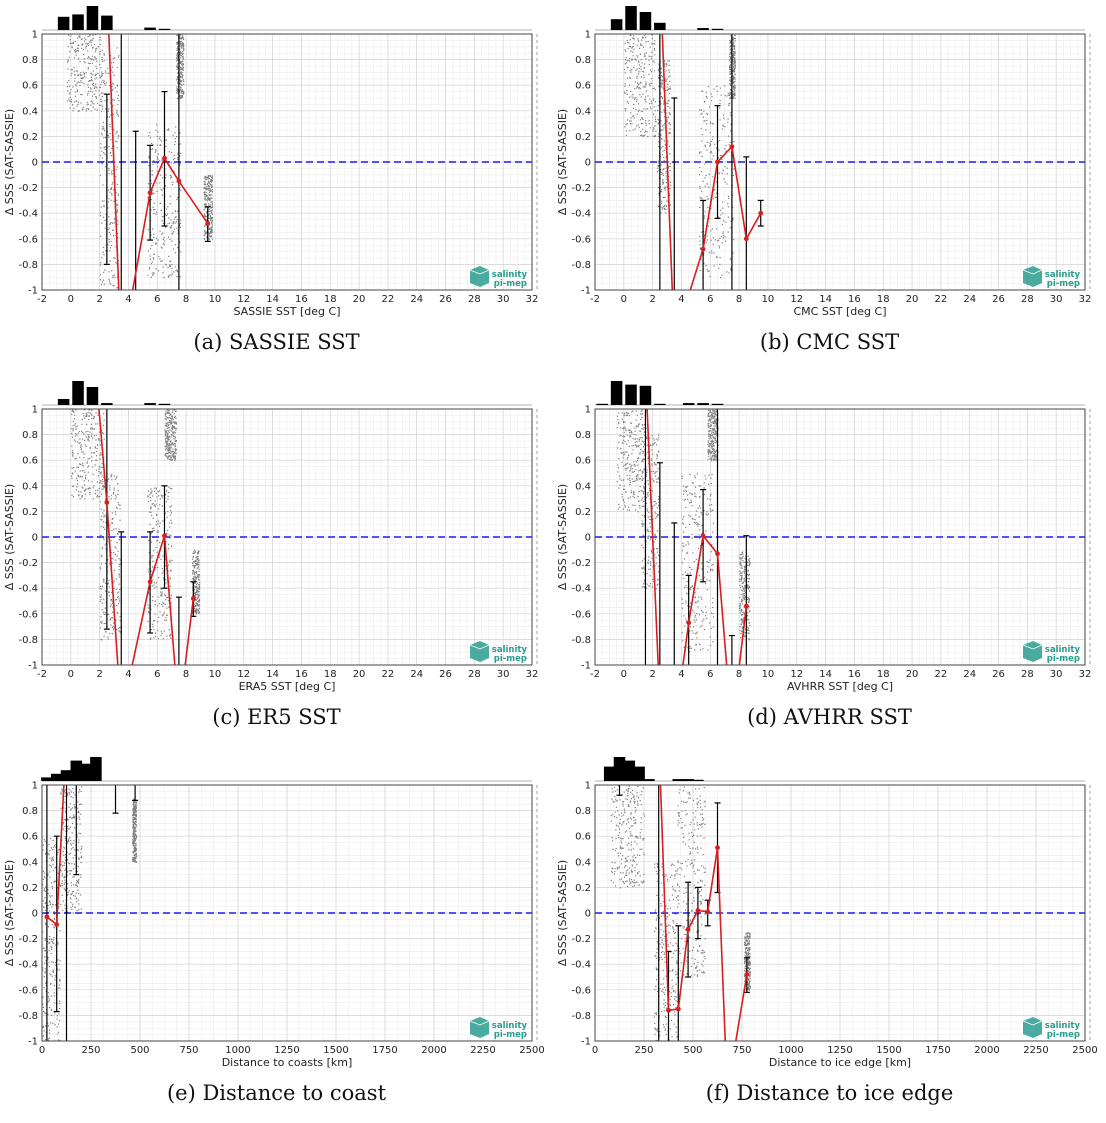  I want to click on y-tick-label: 0.2, so click(583, 137).